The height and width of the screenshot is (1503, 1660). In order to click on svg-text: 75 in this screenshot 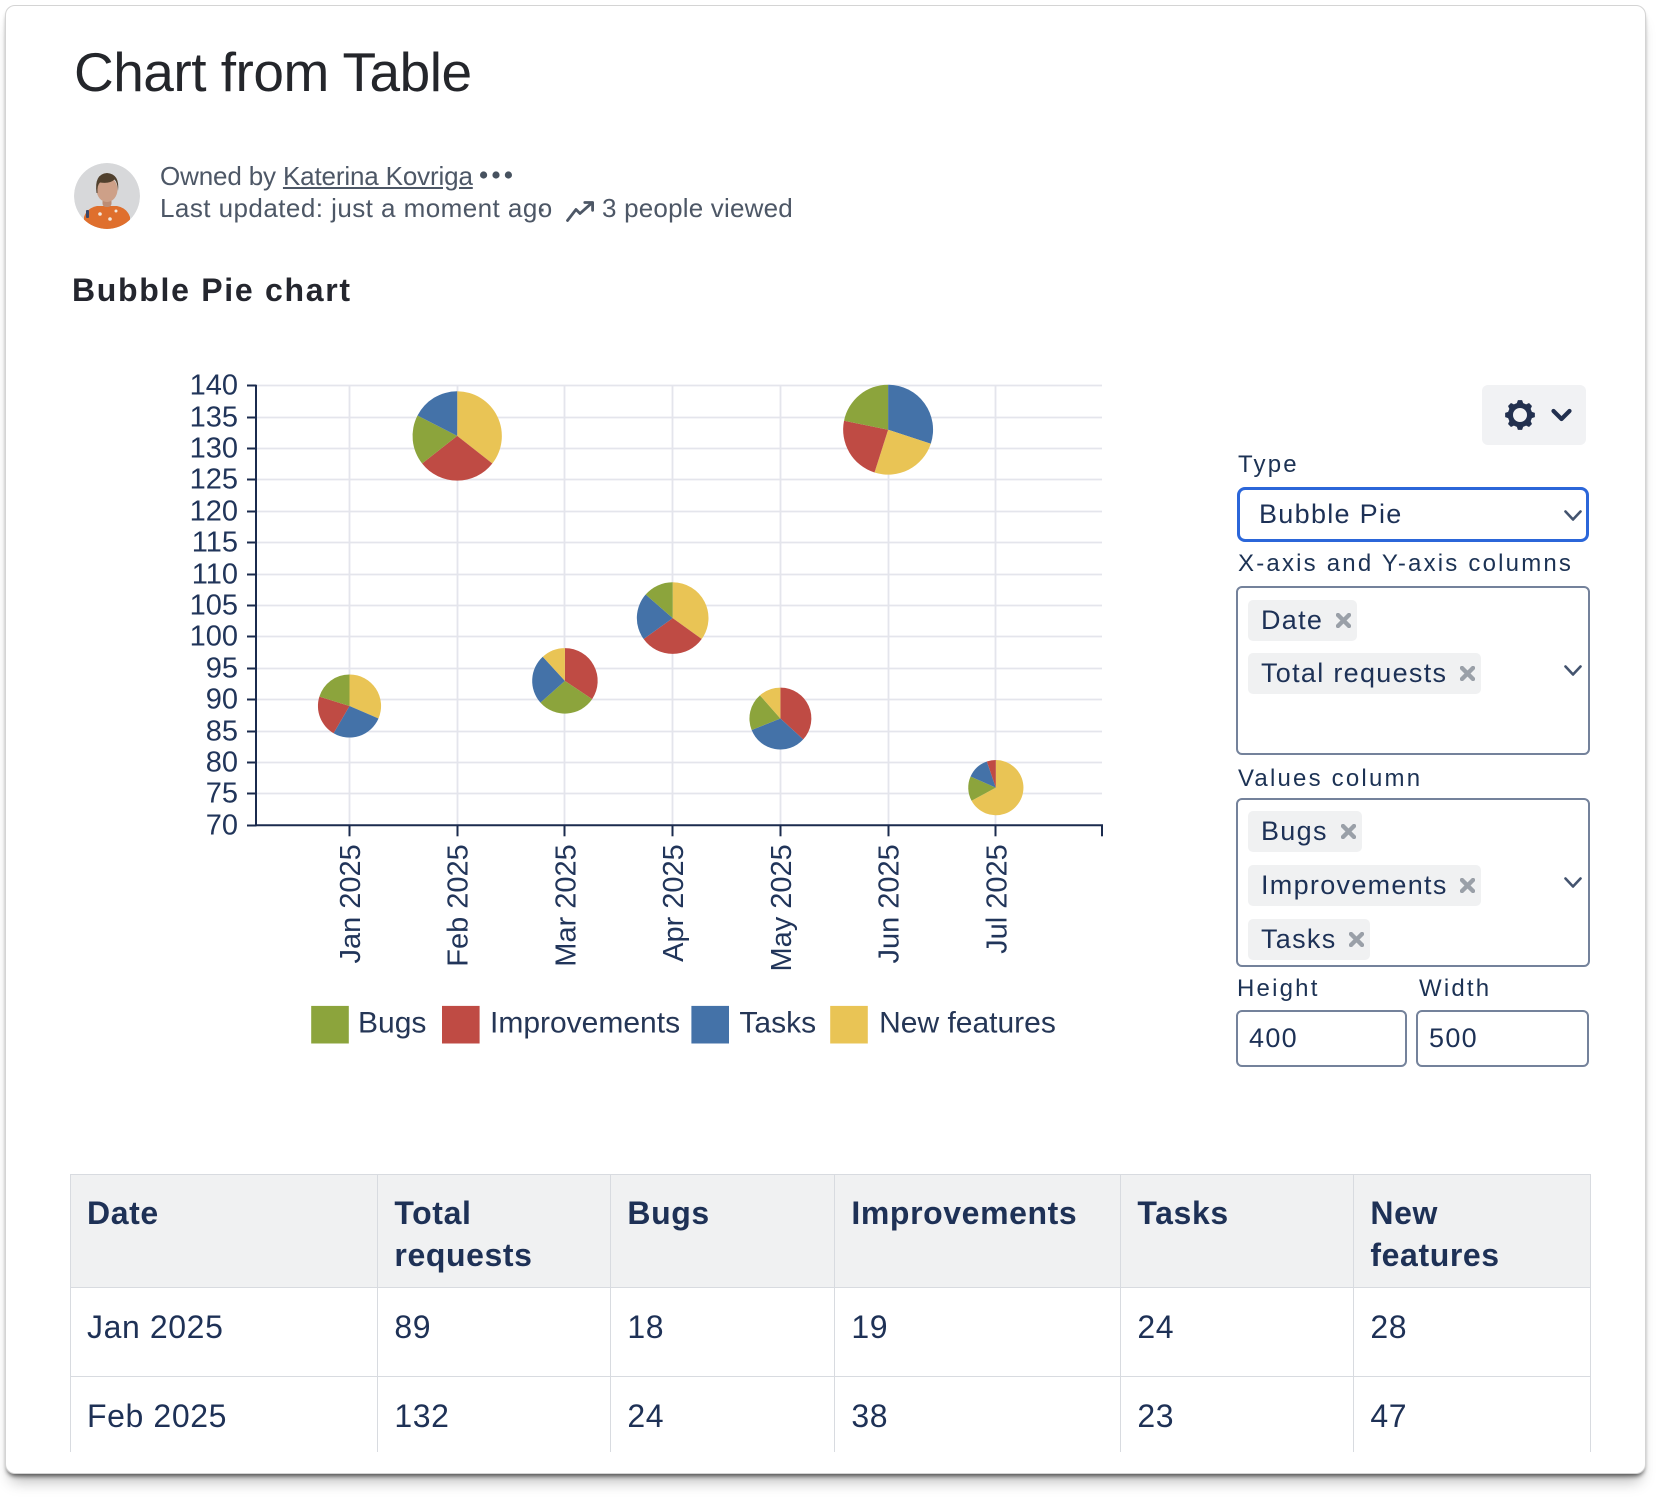, I will do `click(222, 794)`.